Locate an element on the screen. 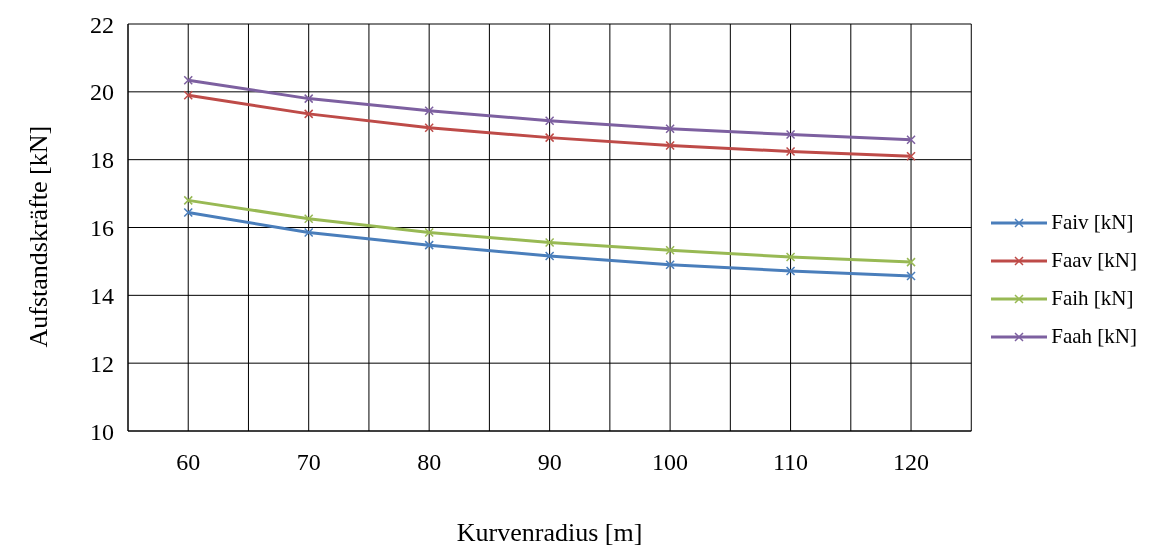 The image size is (1165, 559). legend-label: Faav [kN] is located at coordinates (1094, 260).